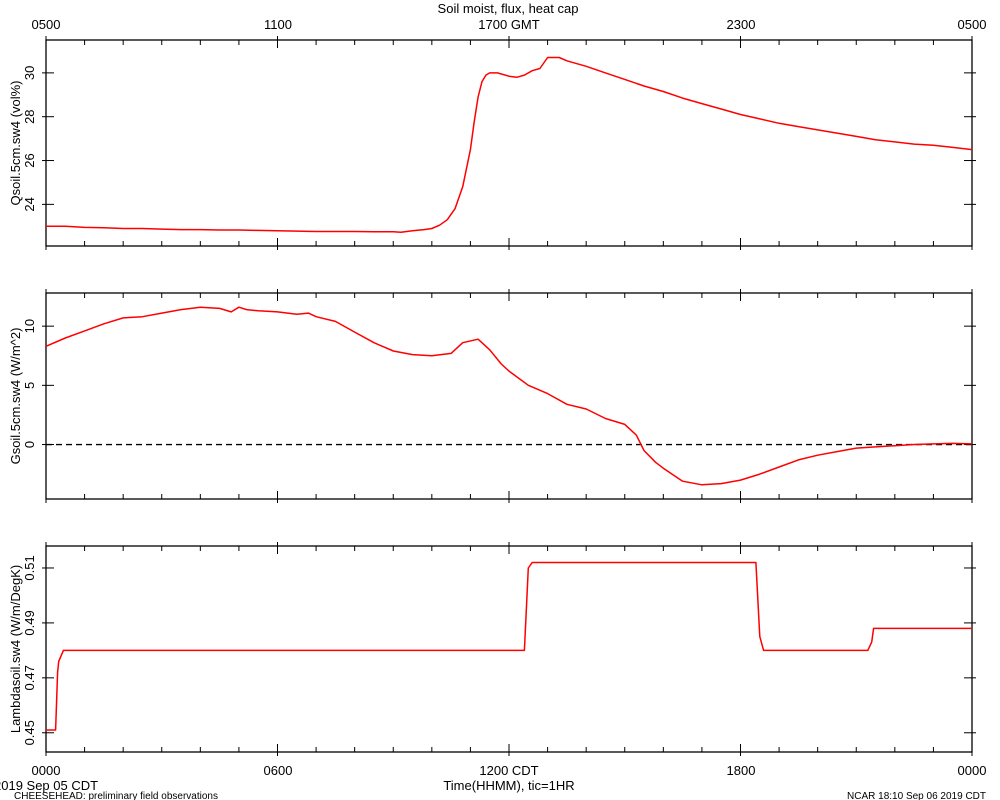 This screenshot has height=800, width=1000. What do you see at coordinates (29, 326) in the screenshot?
I see `y-tick-label: 10` at bounding box center [29, 326].